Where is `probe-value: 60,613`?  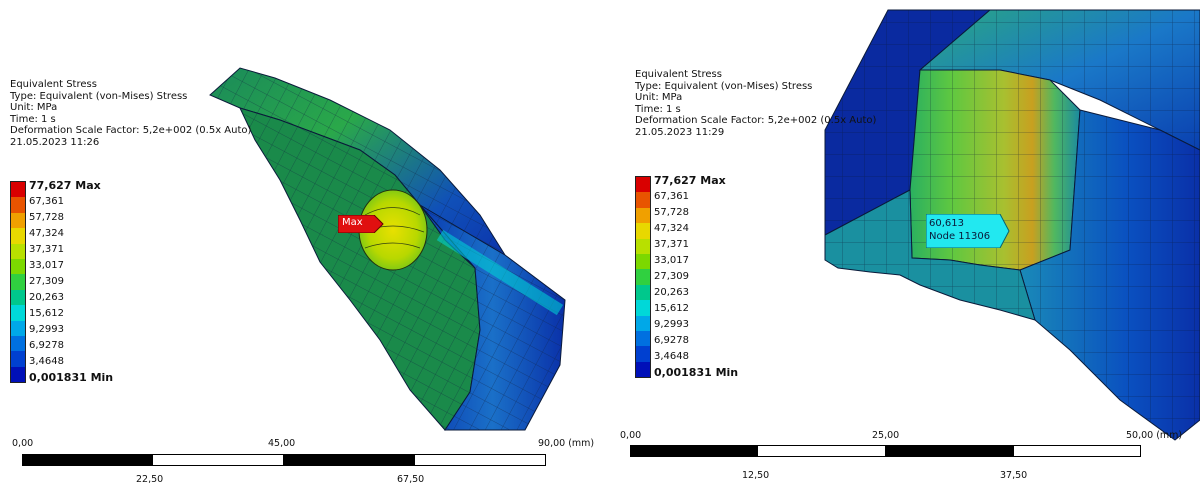
probe-value: 60,613 is located at coordinates (946, 223).